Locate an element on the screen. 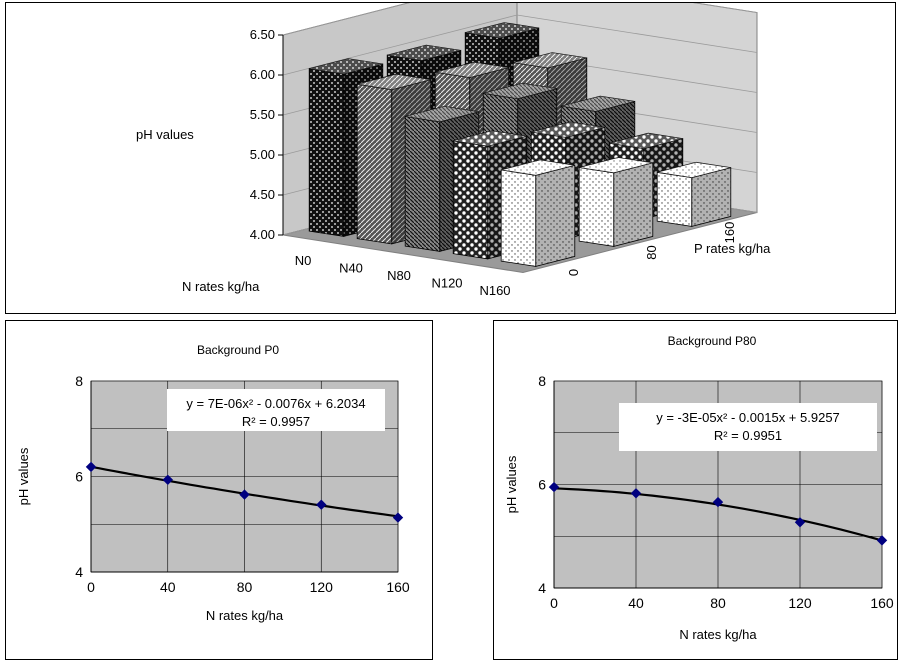 This screenshot has width=900, height=661. p-tick-label: 0 is located at coordinates (573, 272).